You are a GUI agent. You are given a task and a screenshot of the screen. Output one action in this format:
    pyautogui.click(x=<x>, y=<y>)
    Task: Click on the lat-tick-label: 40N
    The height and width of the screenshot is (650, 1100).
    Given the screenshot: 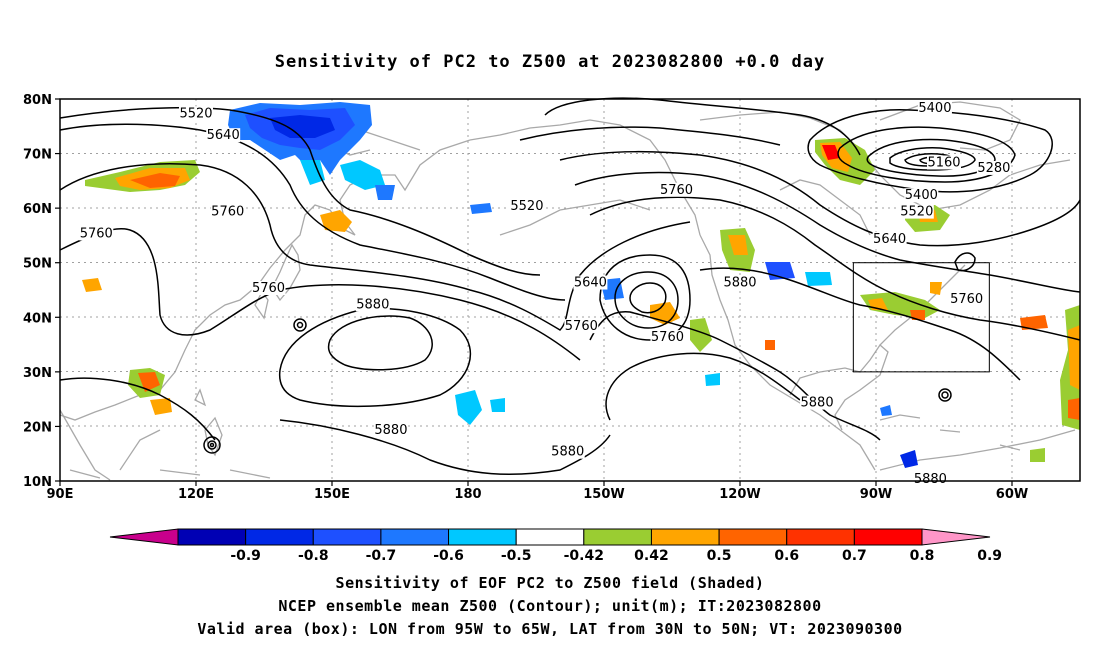 What is the action you would take?
    pyautogui.click(x=37, y=318)
    